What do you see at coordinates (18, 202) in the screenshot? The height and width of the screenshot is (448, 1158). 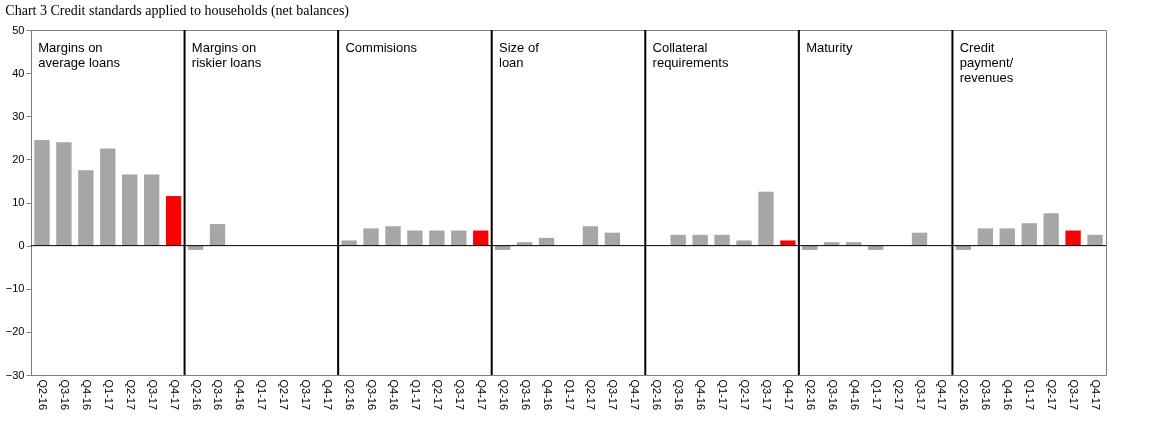 I see `y-tick-label: 10` at bounding box center [18, 202].